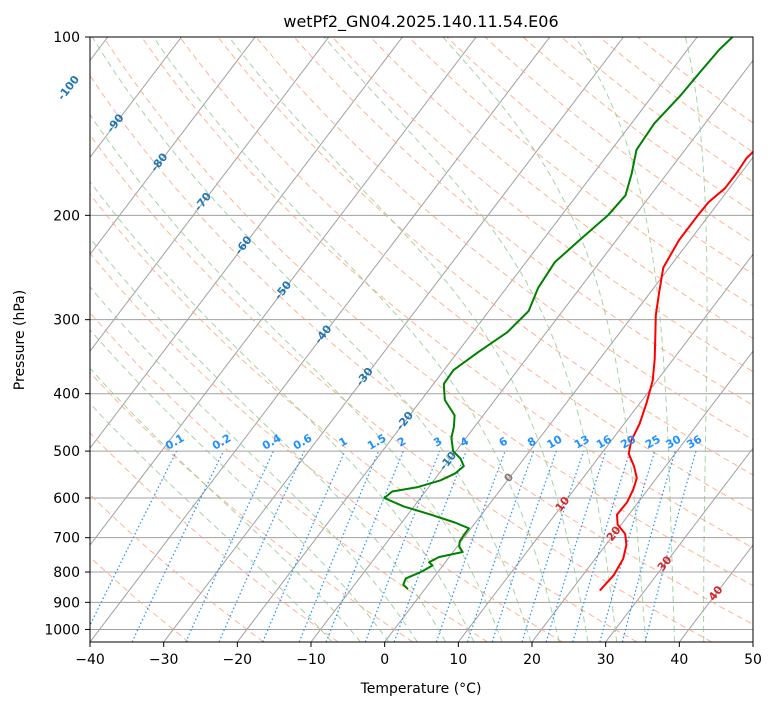 This screenshot has height=708, width=775. Describe the element at coordinates (67, 334) in the screenshot. I see `y-axis: 100 200 300 400 500 600 700 800 900 1000` at that location.